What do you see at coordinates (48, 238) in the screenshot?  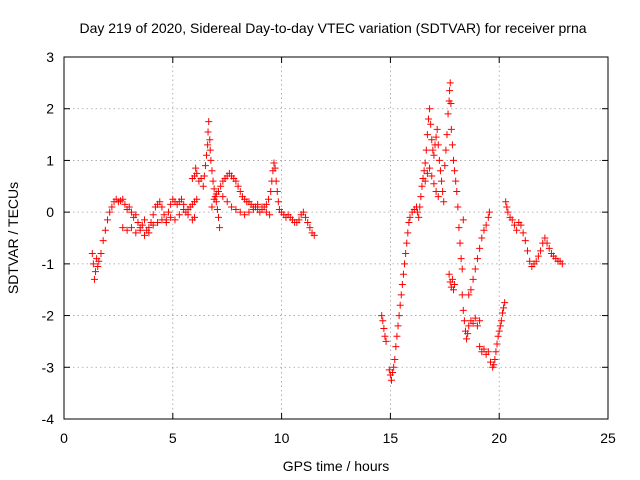 I see `y-tick-labels: -4 -3 -2 -1 0 1 2 3` at bounding box center [48, 238].